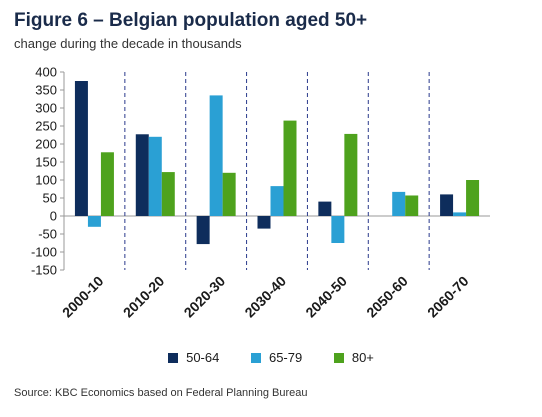 This screenshot has height=417, width=542. Describe the element at coordinates (362, 357) in the screenshot. I see `legend-label-80-plus: 80+` at that location.